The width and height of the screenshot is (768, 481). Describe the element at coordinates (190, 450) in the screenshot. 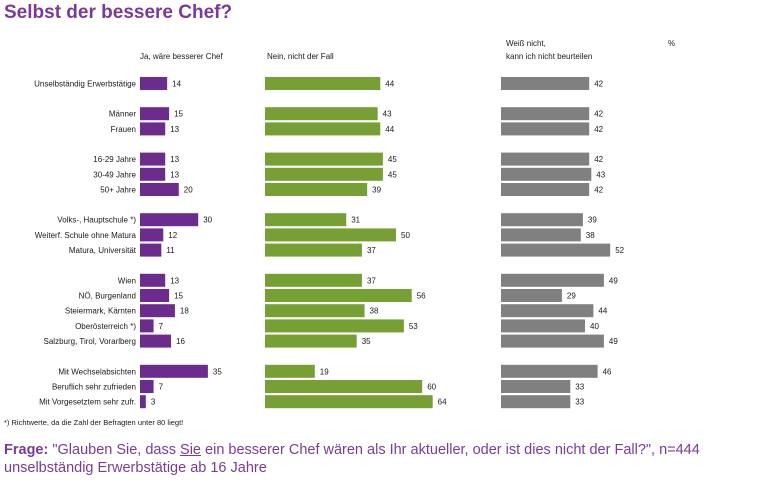

I see `question-emphasis: Sie` at that location.